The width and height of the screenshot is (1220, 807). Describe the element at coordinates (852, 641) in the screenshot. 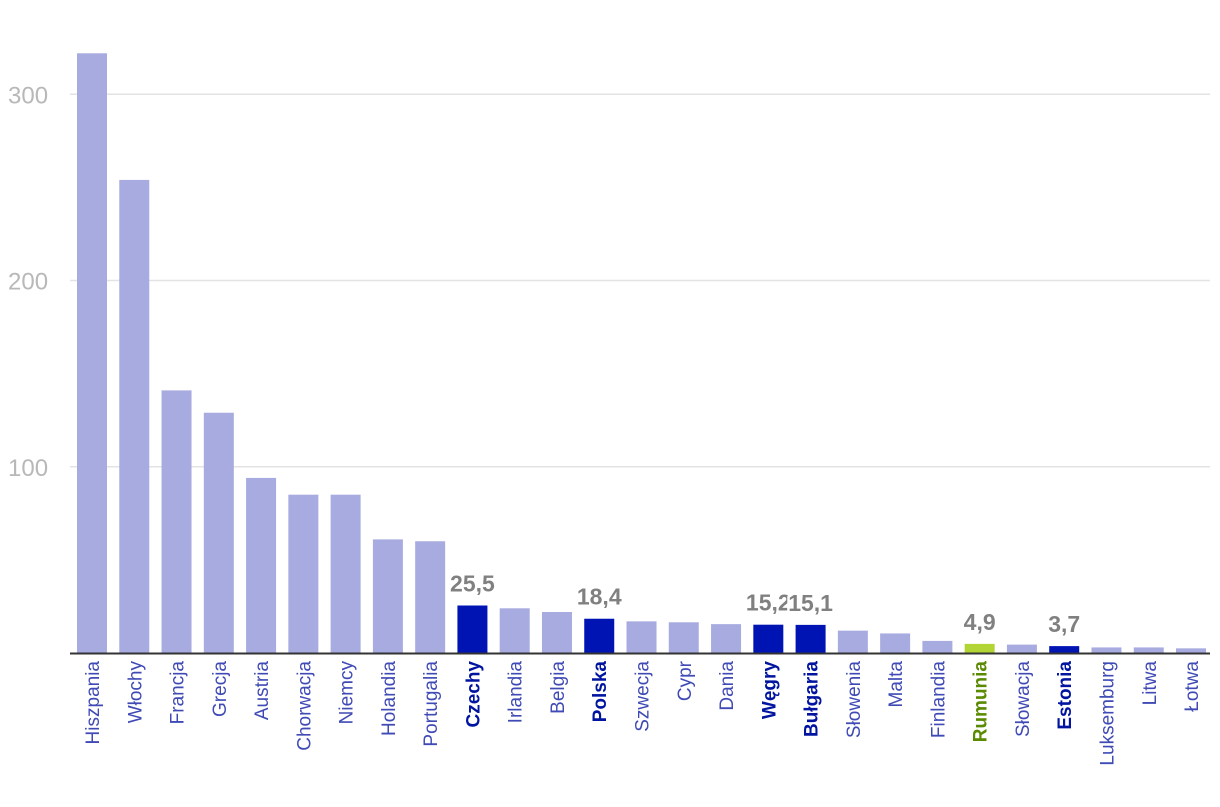

I see `bar-słowenia` at that location.